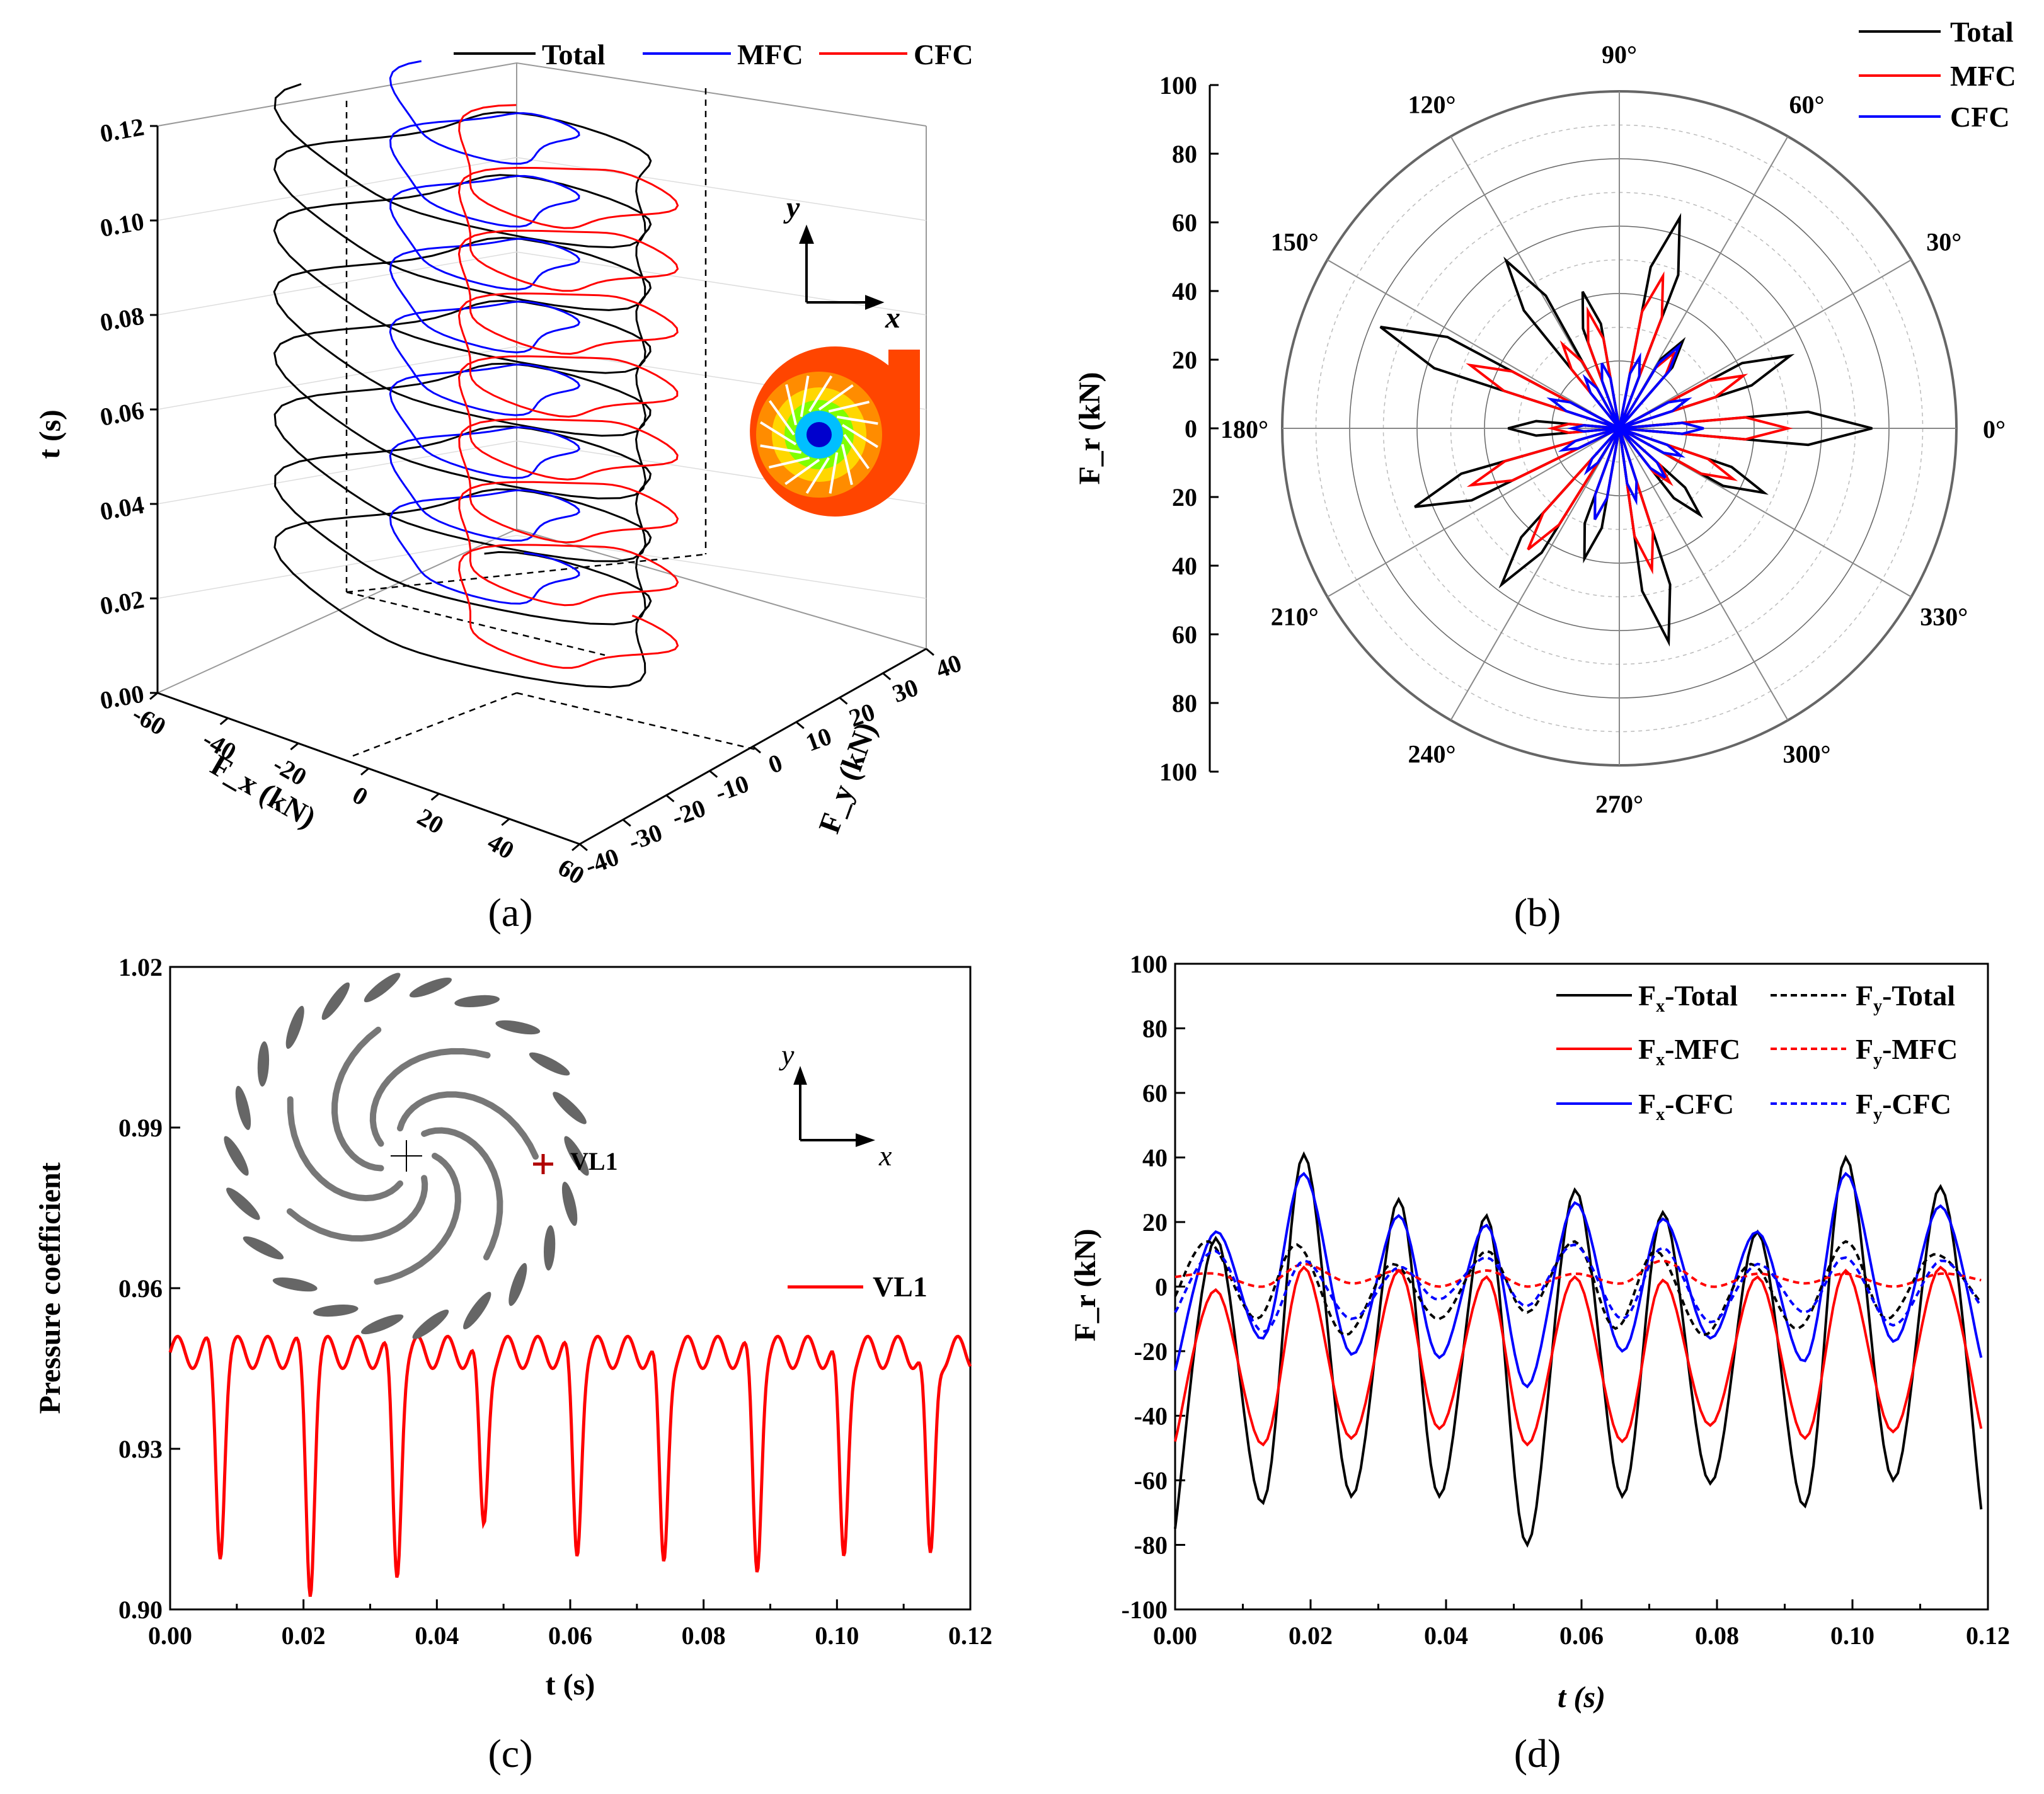 The width and height of the screenshot is (2044, 1794). What do you see at coordinates (1295, 242) in the screenshot?
I see `panel-b-angle-label: 150°` at bounding box center [1295, 242].